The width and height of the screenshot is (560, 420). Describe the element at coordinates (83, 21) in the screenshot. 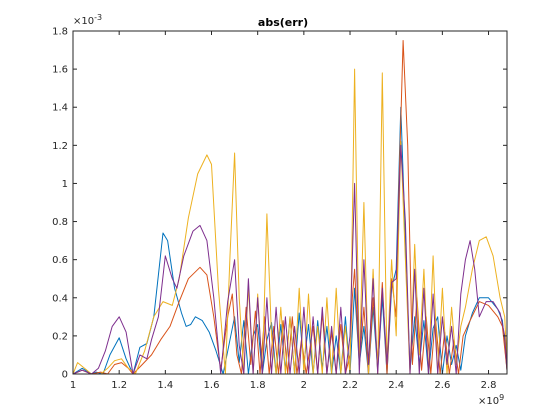

I see `y-exponent-base: ×10` at that location.